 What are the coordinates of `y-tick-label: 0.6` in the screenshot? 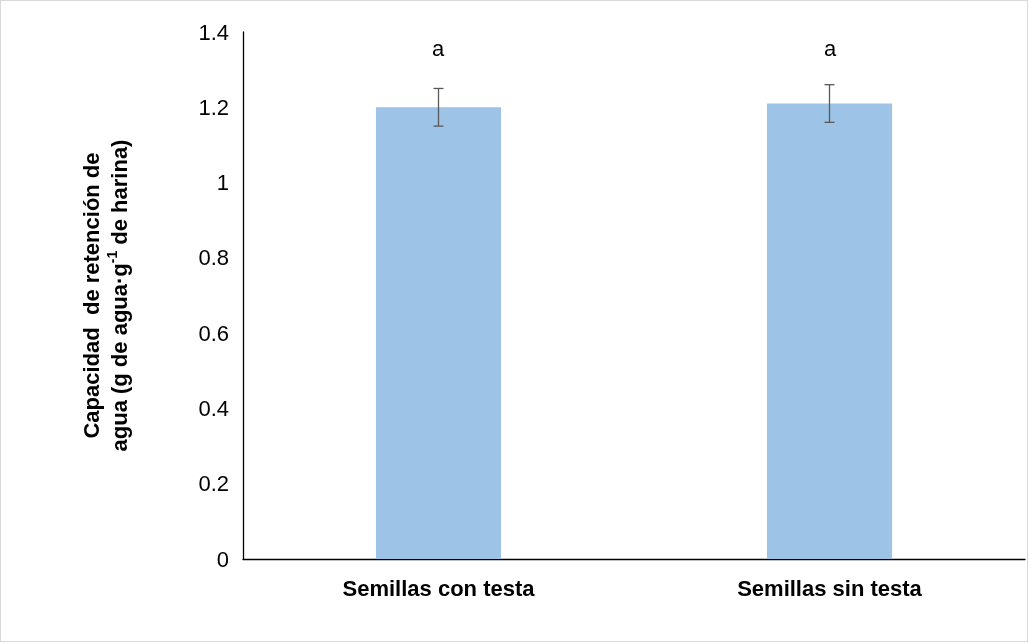 It's located at (213, 333).